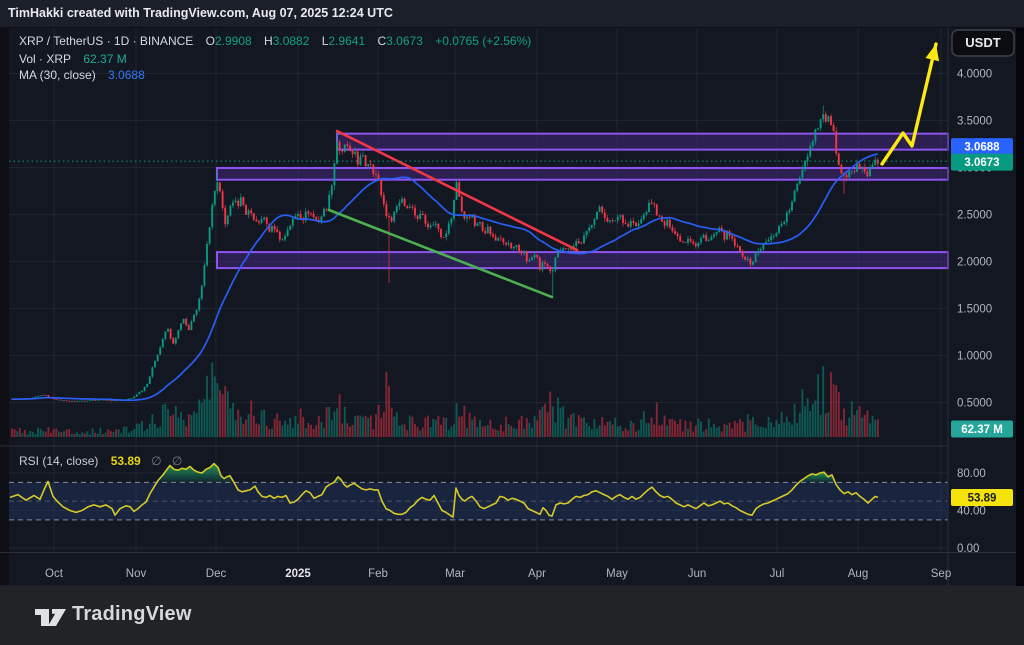 This screenshot has height=645, width=1024. What do you see at coordinates (981, 163) in the screenshot?
I see `last-price-badge-text: 3.0673` at bounding box center [981, 163].